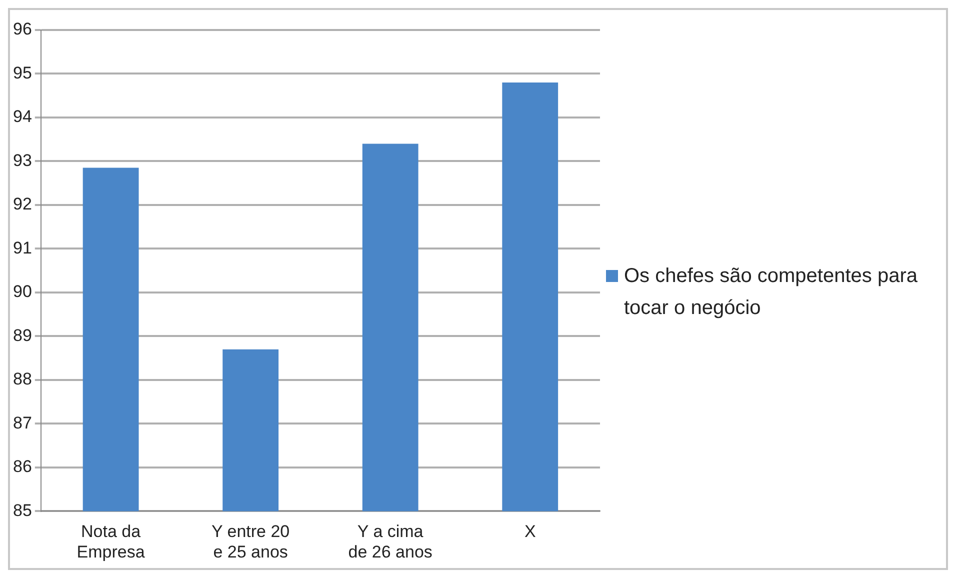  Describe the element at coordinates (22, 204) in the screenshot. I see `y-tick-label: 92` at that location.